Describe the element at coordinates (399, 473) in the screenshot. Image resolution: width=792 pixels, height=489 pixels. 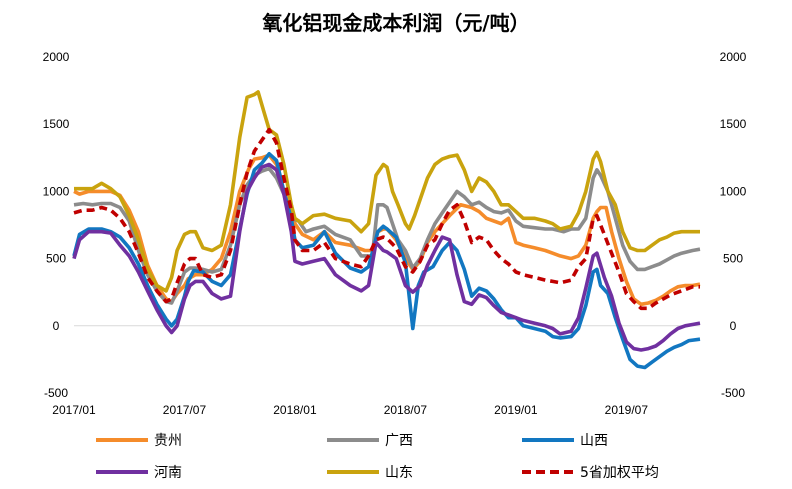
I see `legend-label-4: 山东` at that location.